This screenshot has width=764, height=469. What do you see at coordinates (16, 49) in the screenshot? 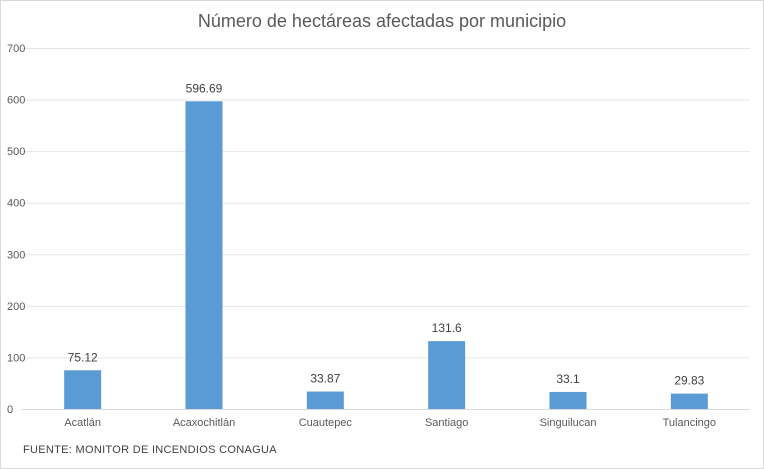
I see `y-tick-label: 700` at bounding box center [16, 49].